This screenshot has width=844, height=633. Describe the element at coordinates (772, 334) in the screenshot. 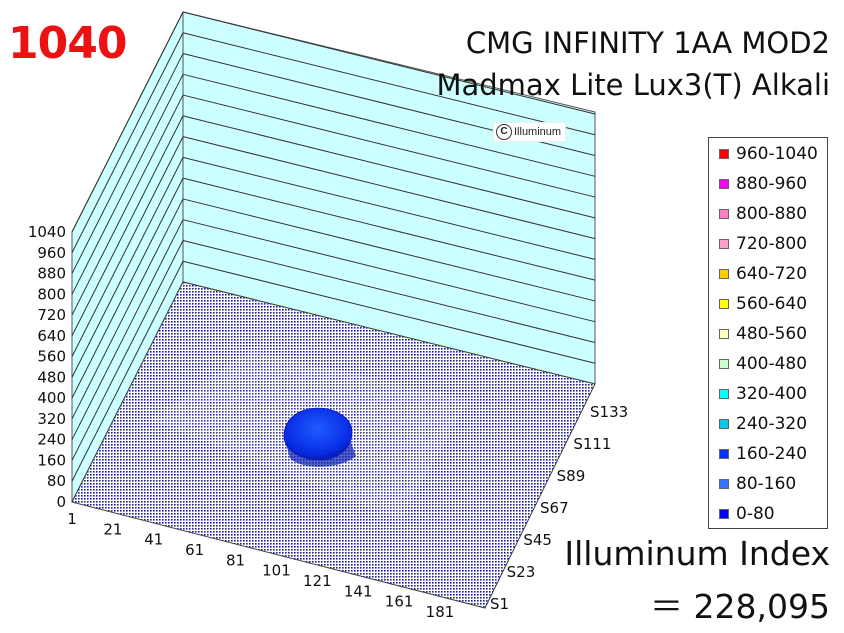

I see `legend-label: 480-560` at that location.